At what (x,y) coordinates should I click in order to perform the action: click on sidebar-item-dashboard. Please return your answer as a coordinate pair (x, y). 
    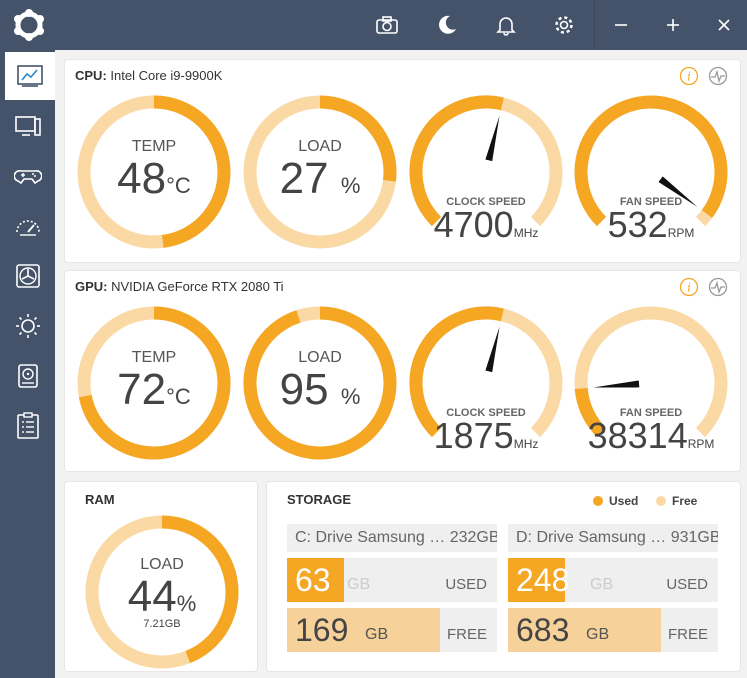
    Looking at the image, I should click on (30, 76).